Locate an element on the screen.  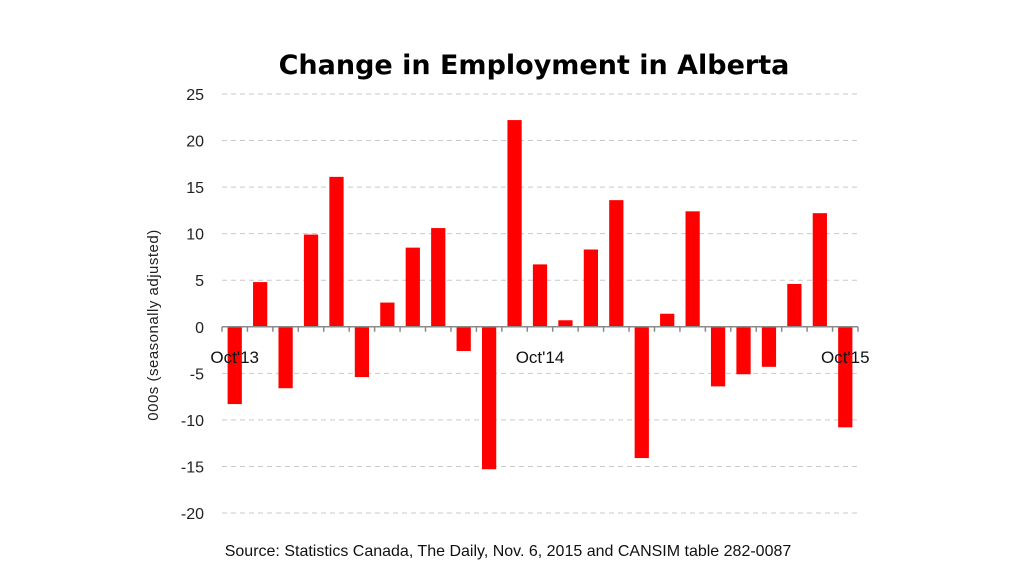
y-tick-label: 20 is located at coordinates (195, 142).